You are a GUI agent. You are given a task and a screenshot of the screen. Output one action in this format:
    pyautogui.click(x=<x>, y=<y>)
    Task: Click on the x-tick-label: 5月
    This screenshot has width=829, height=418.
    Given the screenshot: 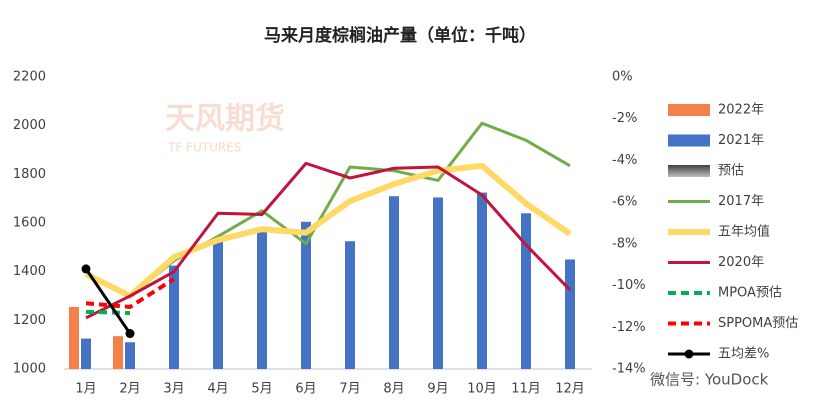 What is the action you would take?
    pyautogui.click(x=261, y=389)
    